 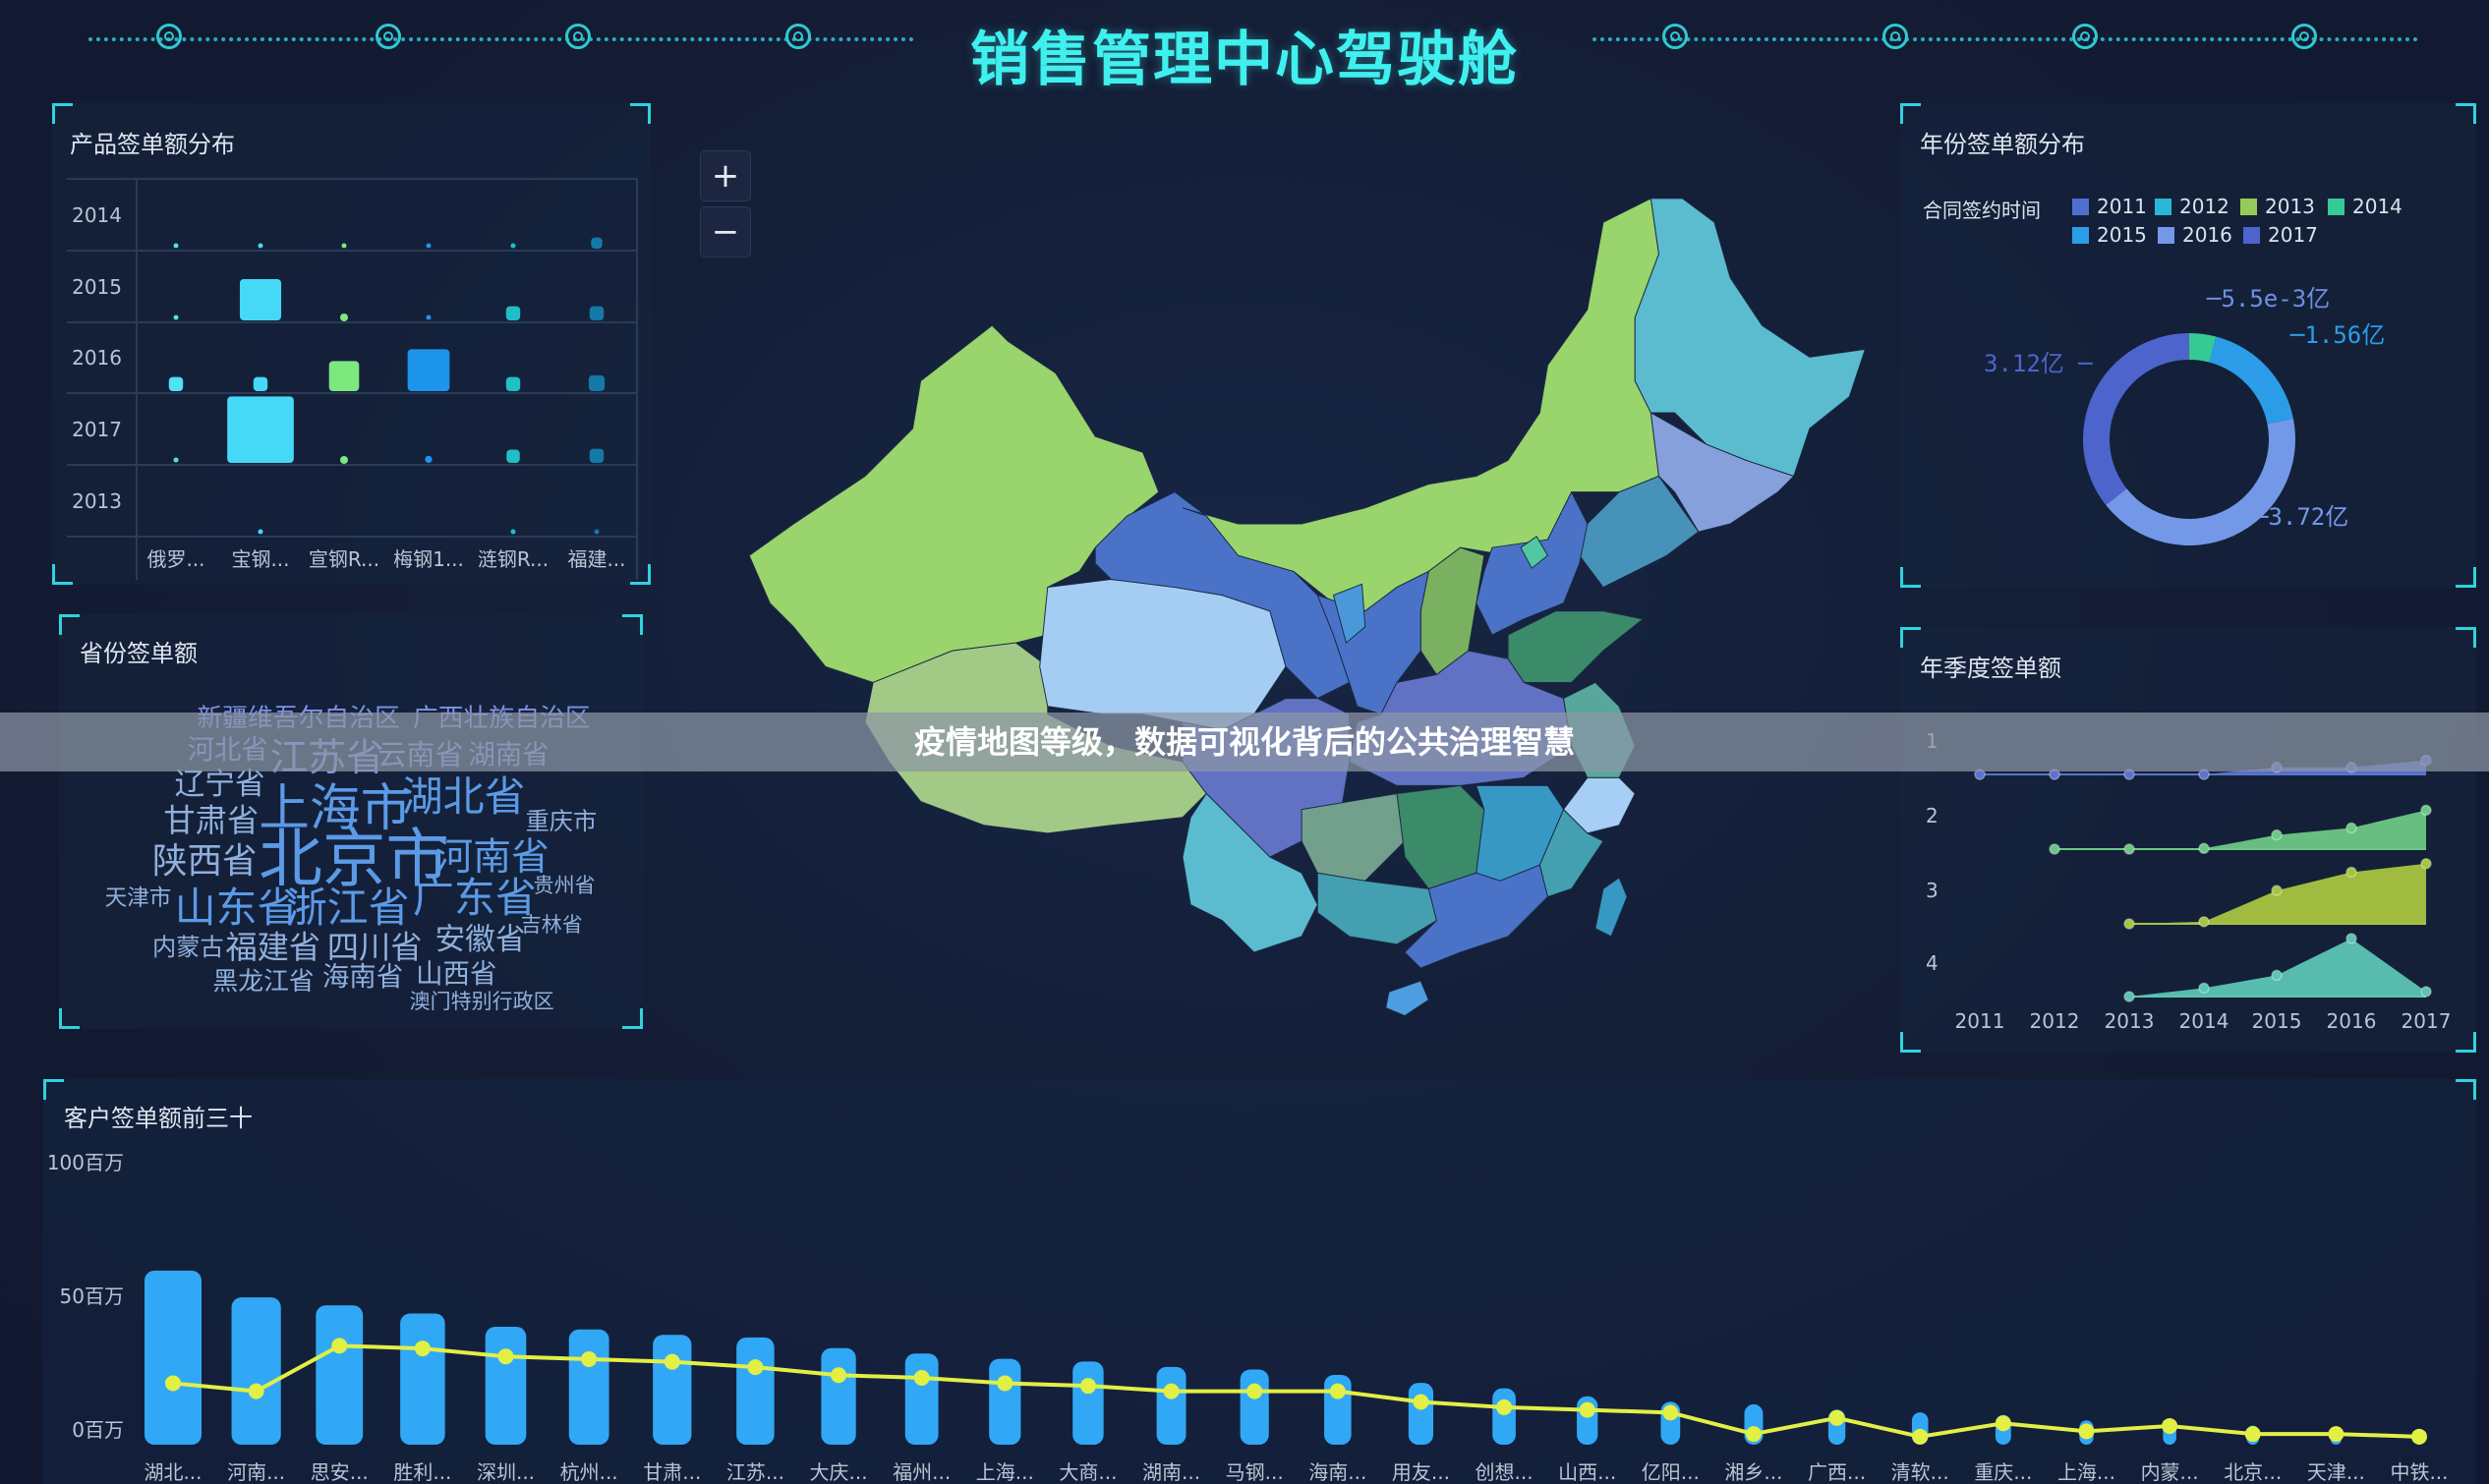 I want to click on legend-label: 2014, so click(x=2377, y=206).